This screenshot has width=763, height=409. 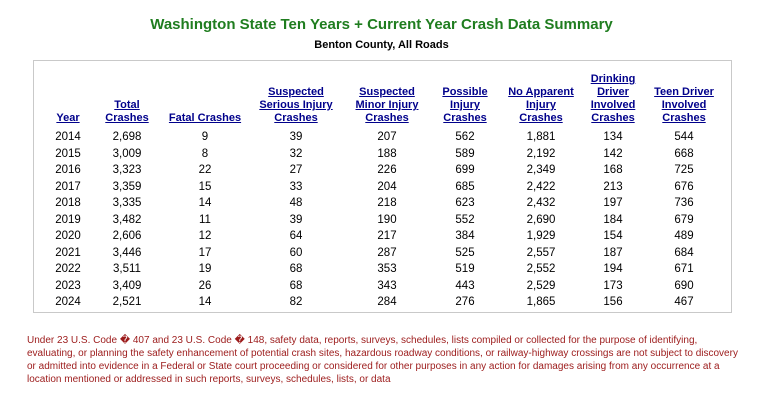 I want to click on value-cell: 2,698, so click(x=127, y=137).